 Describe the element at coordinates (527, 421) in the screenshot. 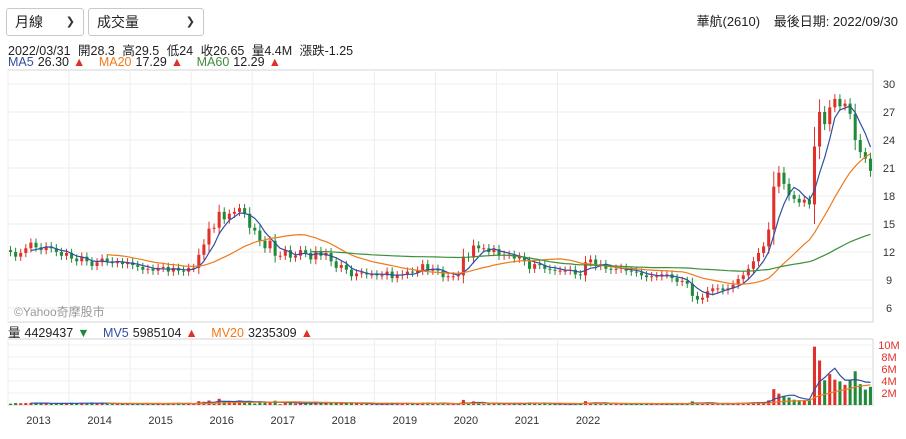

I see `year-label: 2021` at that location.